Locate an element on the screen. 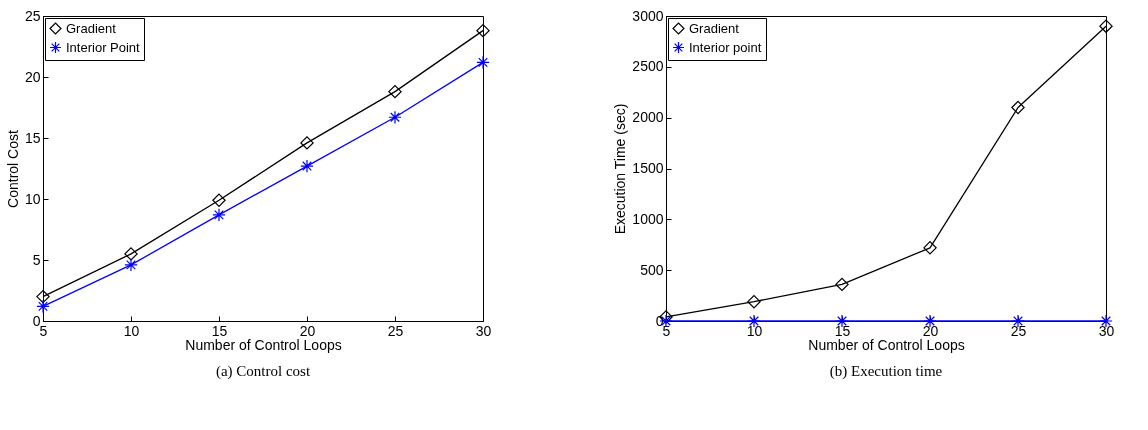  y-tick-label: 500 is located at coordinates (652, 269).